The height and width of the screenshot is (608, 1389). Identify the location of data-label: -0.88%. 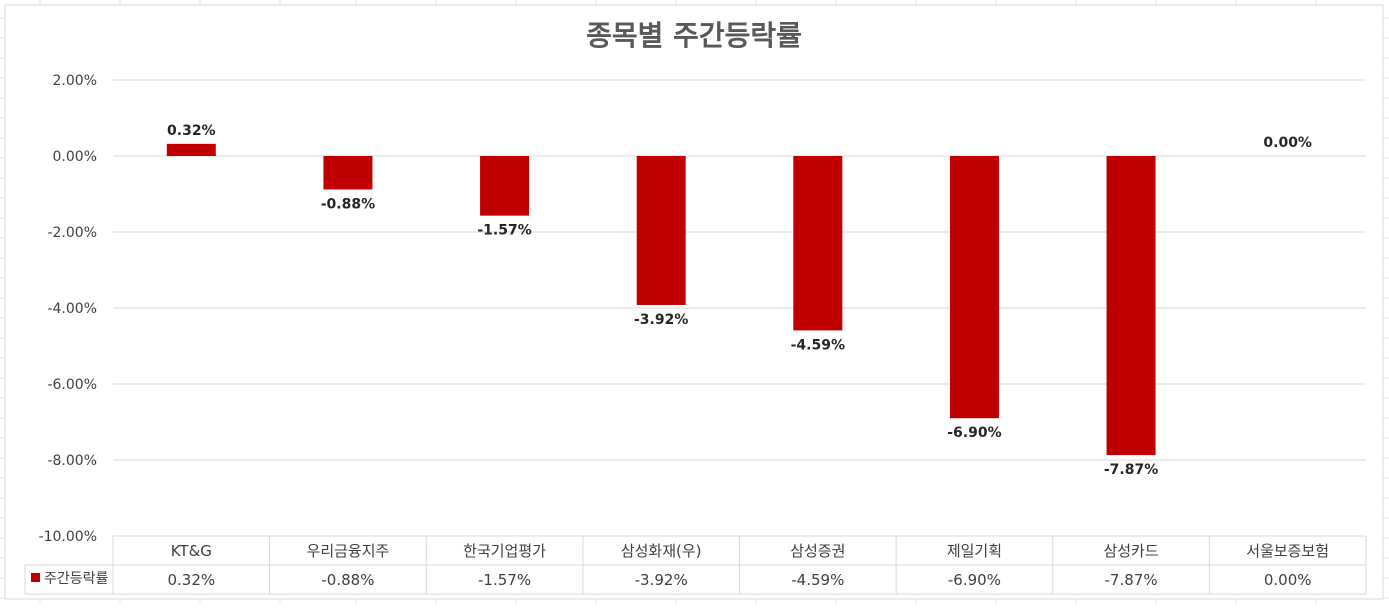
(348, 204).